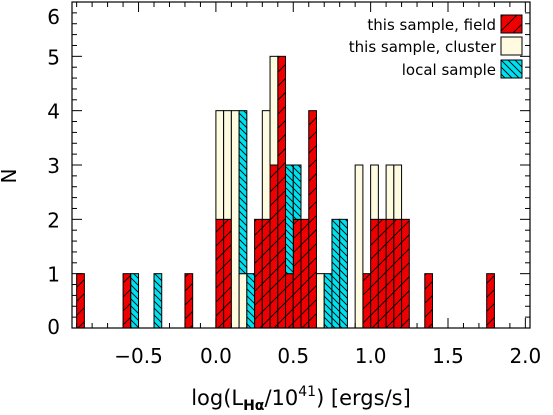  What do you see at coordinates (10, 176) in the screenshot?
I see `y-axis-label: N` at bounding box center [10, 176].